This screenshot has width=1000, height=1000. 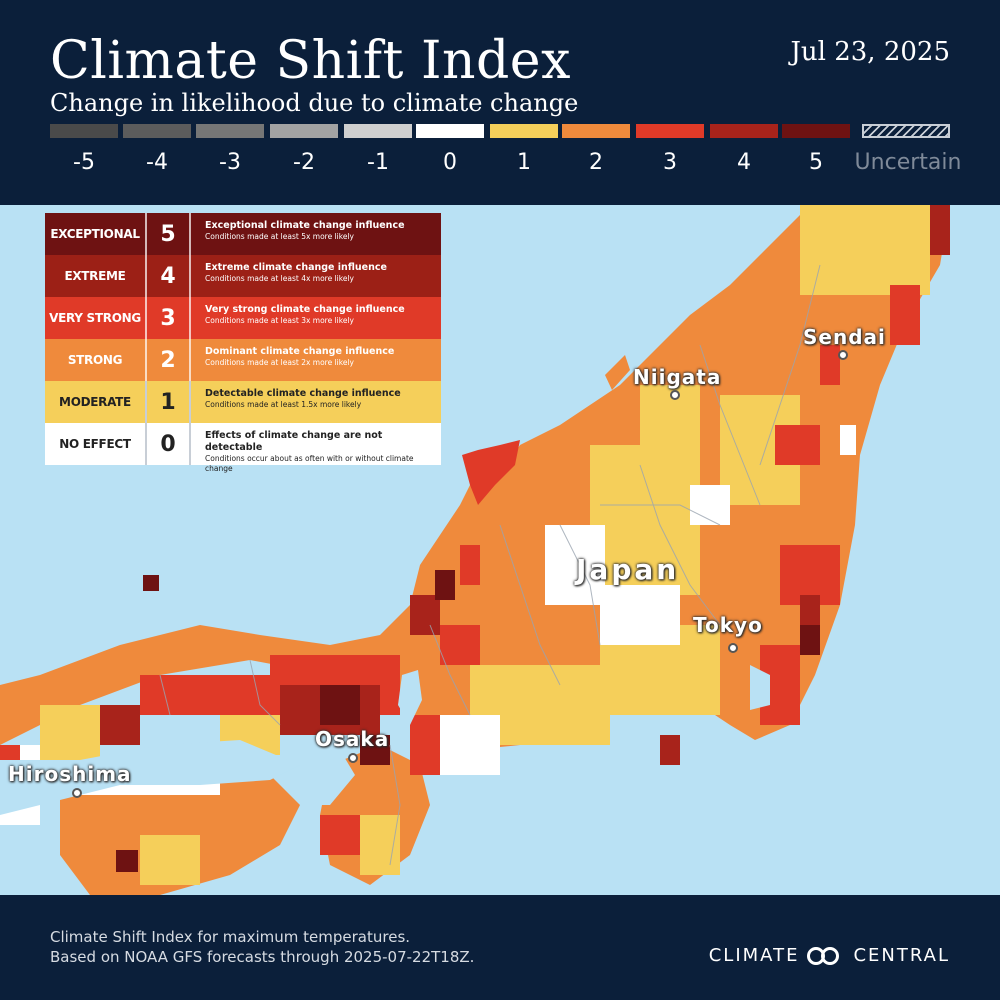 What do you see at coordinates (628, 569) in the screenshot?
I see `country-label-japan: Japan` at bounding box center [628, 569].